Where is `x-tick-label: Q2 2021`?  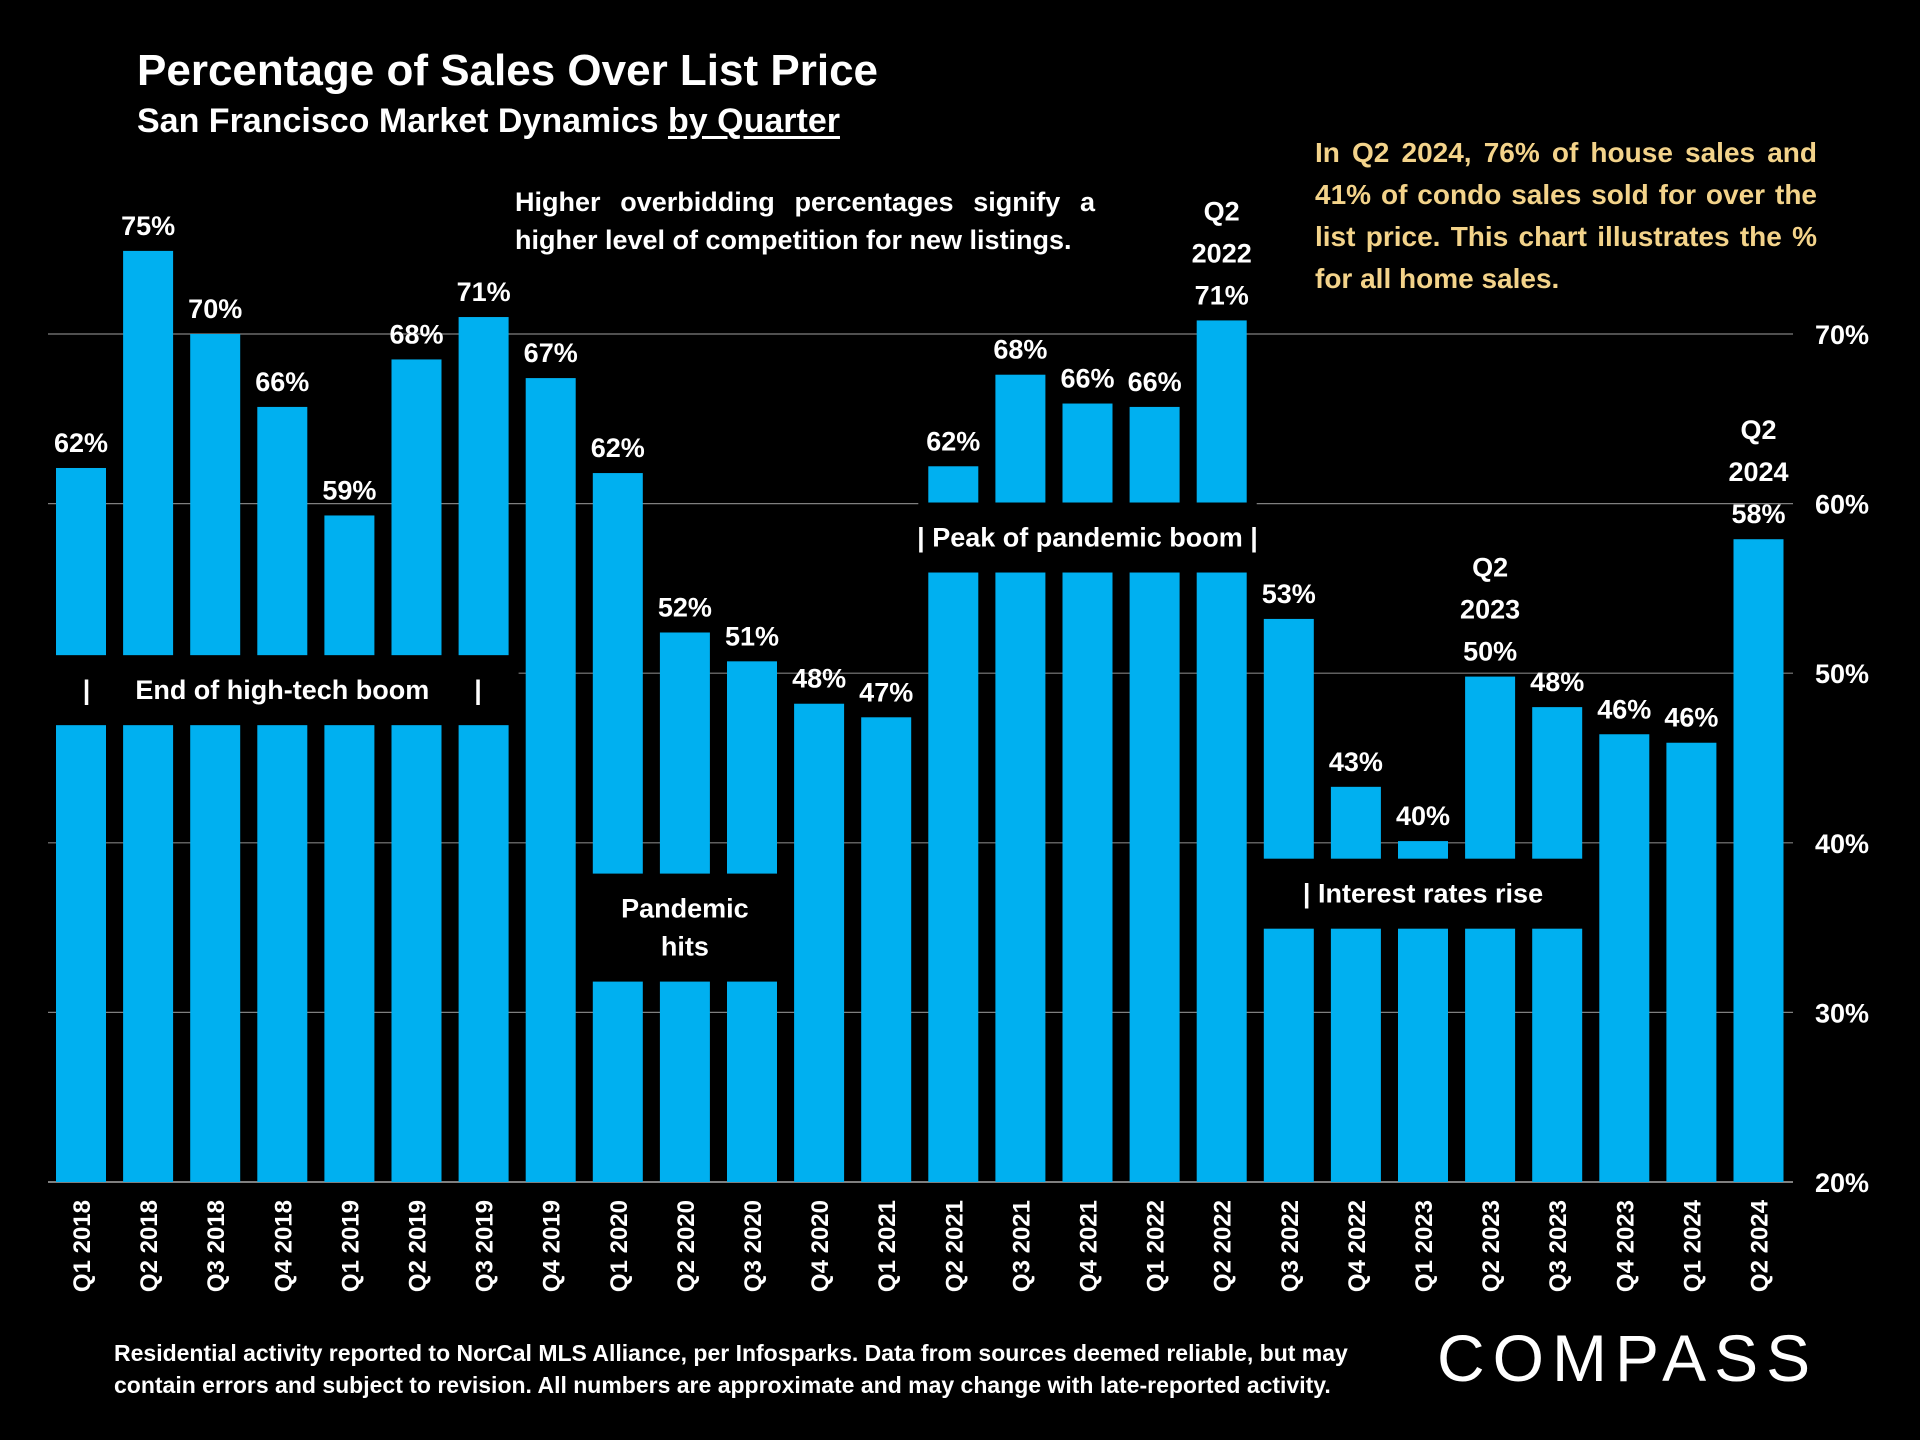 x-tick-label: Q2 2021 is located at coordinates (954, 1246).